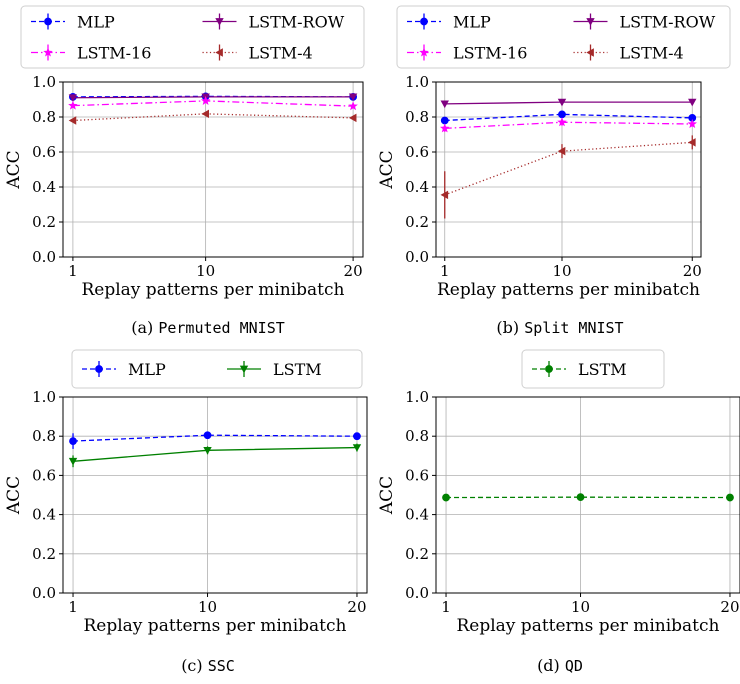 The image size is (740, 684). Describe the element at coordinates (652, 53) in the screenshot. I see `legend-label: LSTM-4` at that location.